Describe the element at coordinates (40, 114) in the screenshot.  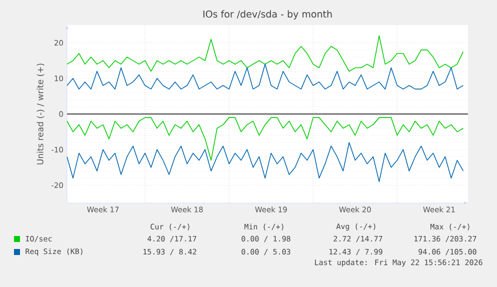
I see `y-axis-title: Units read (-) / write (+)` at that location.